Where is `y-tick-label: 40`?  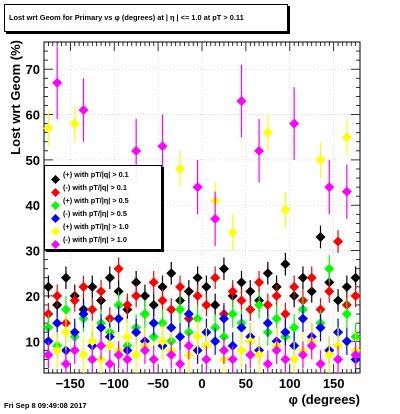 y-tick-label: 40 is located at coordinates (33, 205).